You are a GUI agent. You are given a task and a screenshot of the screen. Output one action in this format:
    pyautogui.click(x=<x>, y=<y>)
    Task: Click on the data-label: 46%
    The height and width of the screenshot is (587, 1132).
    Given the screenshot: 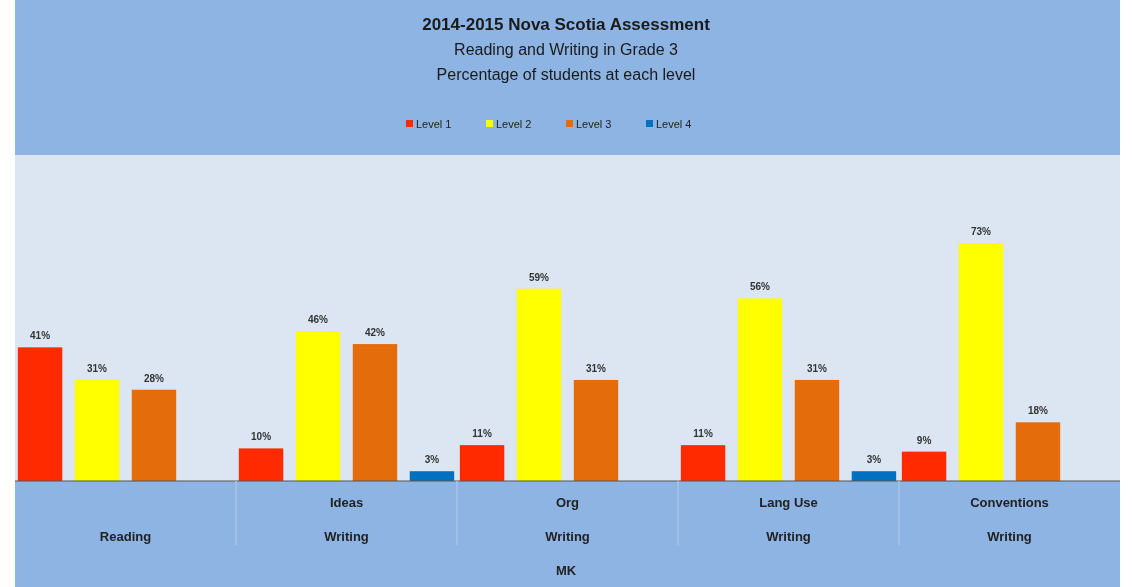 What is the action you would take?
    pyautogui.click(x=318, y=320)
    